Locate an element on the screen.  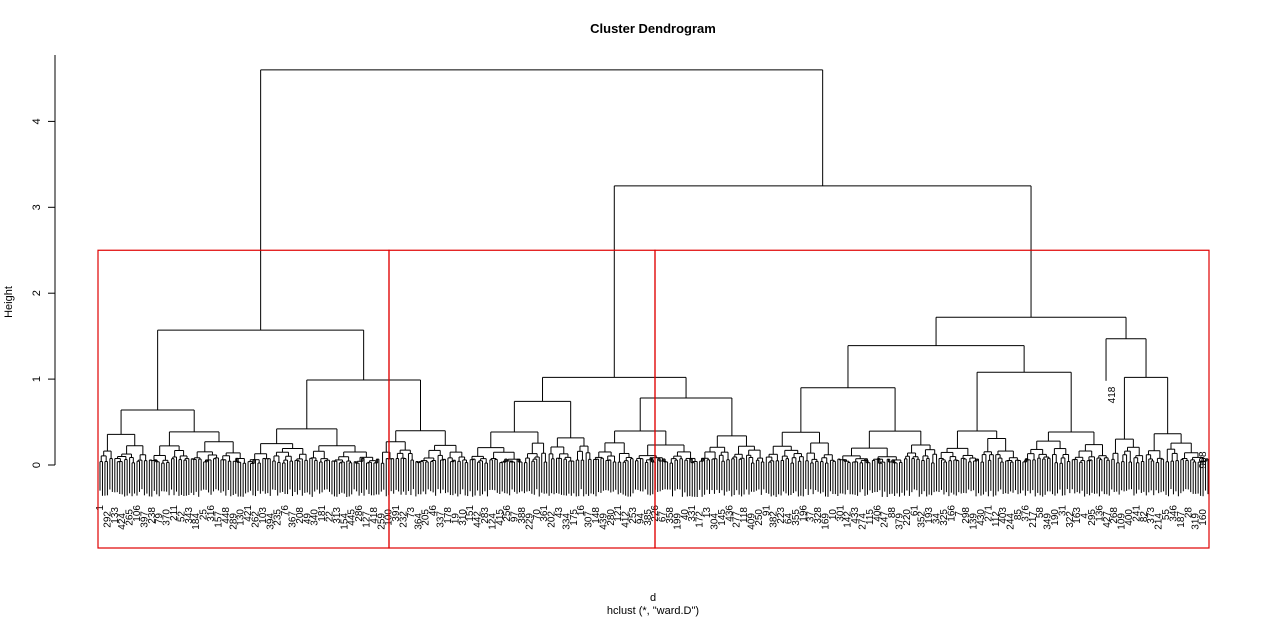
leaf-label: 250 is located at coordinates (759, 517).